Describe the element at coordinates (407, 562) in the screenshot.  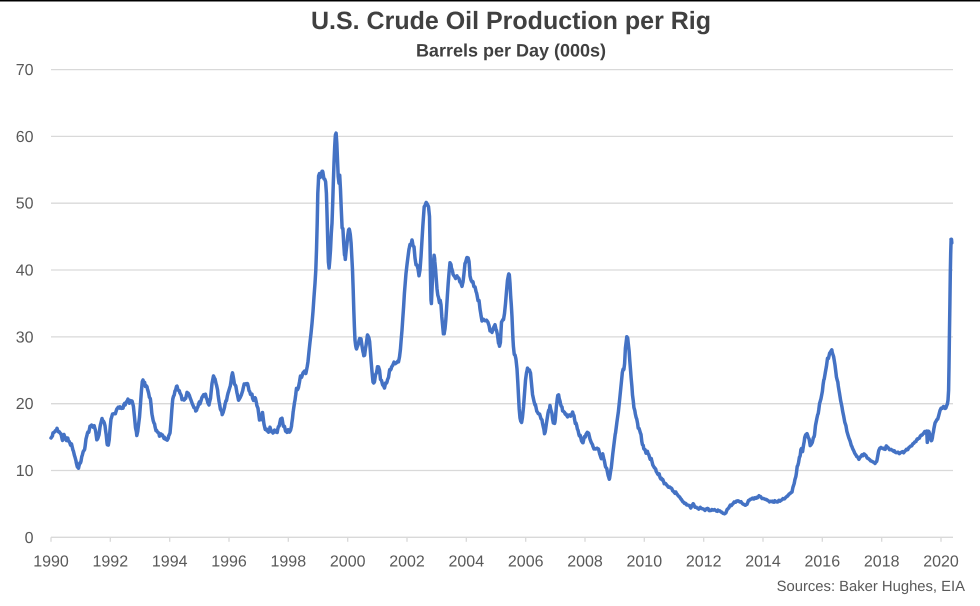
I see `svg-text: 2002` at that location.